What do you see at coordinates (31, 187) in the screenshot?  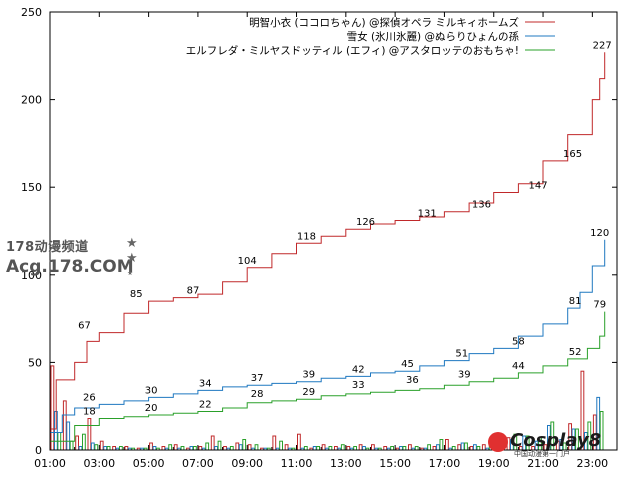 I see `y-tick-label-3: 150` at bounding box center [31, 187].